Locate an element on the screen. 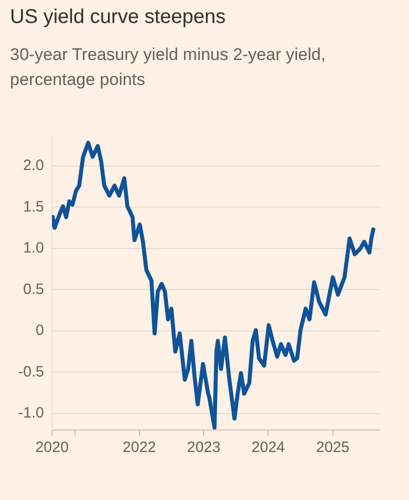 Image resolution: width=409 pixels, height=500 pixels. y-tick-label: 2.0 is located at coordinates (33, 165).